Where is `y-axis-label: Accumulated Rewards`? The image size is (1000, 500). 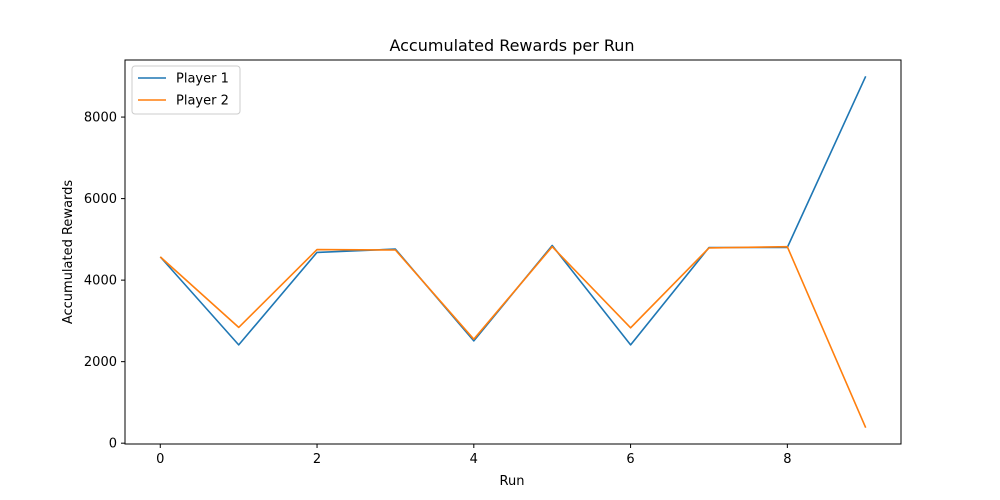
y-axis-label: Accumulated Rewards is located at coordinates (68, 252).